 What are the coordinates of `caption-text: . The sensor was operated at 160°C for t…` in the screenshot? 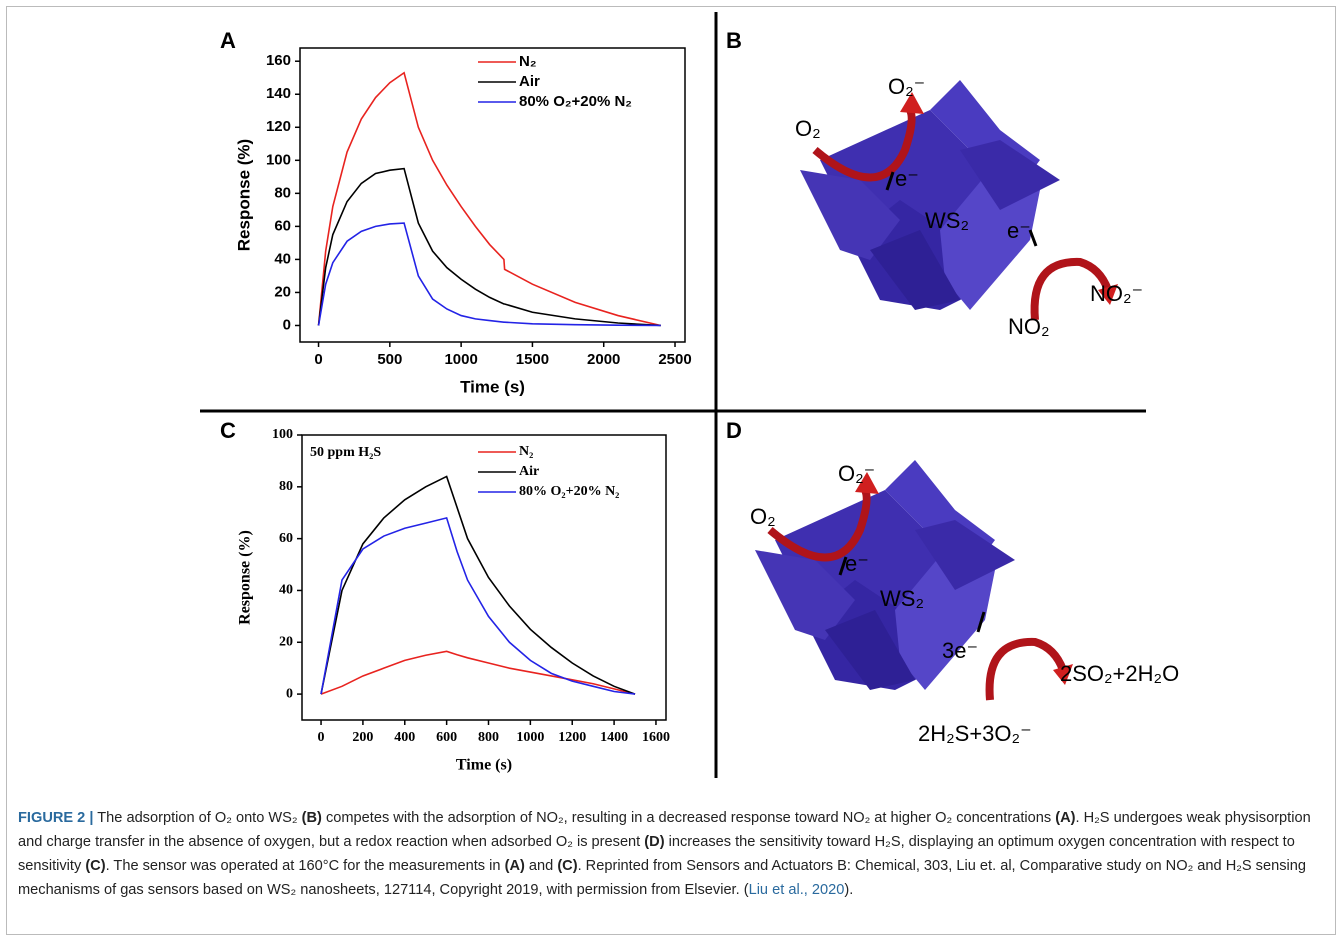 It's located at (305, 866).